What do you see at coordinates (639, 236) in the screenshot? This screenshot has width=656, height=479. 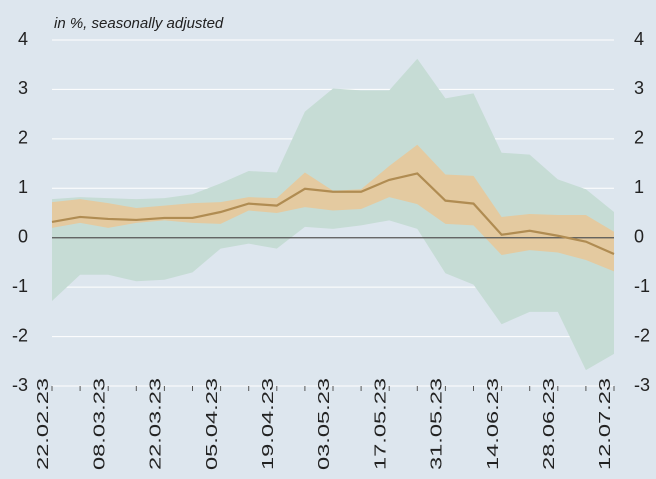 I see `y2-tick-label: 0` at bounding box center [639, 236].